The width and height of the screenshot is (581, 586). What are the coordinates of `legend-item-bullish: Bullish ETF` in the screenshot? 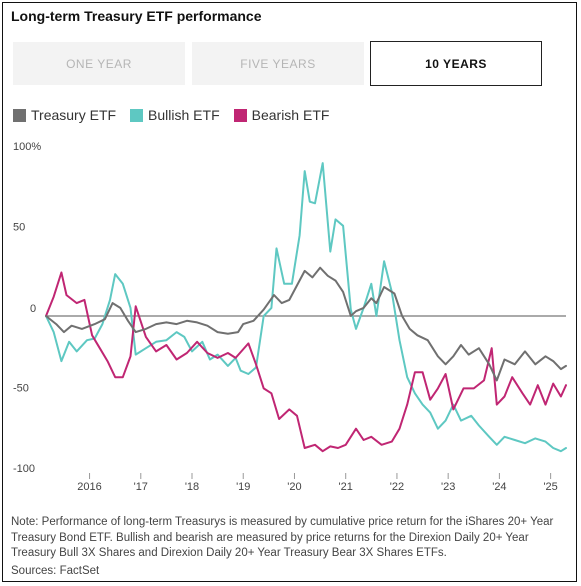 It's located at (175, 115).